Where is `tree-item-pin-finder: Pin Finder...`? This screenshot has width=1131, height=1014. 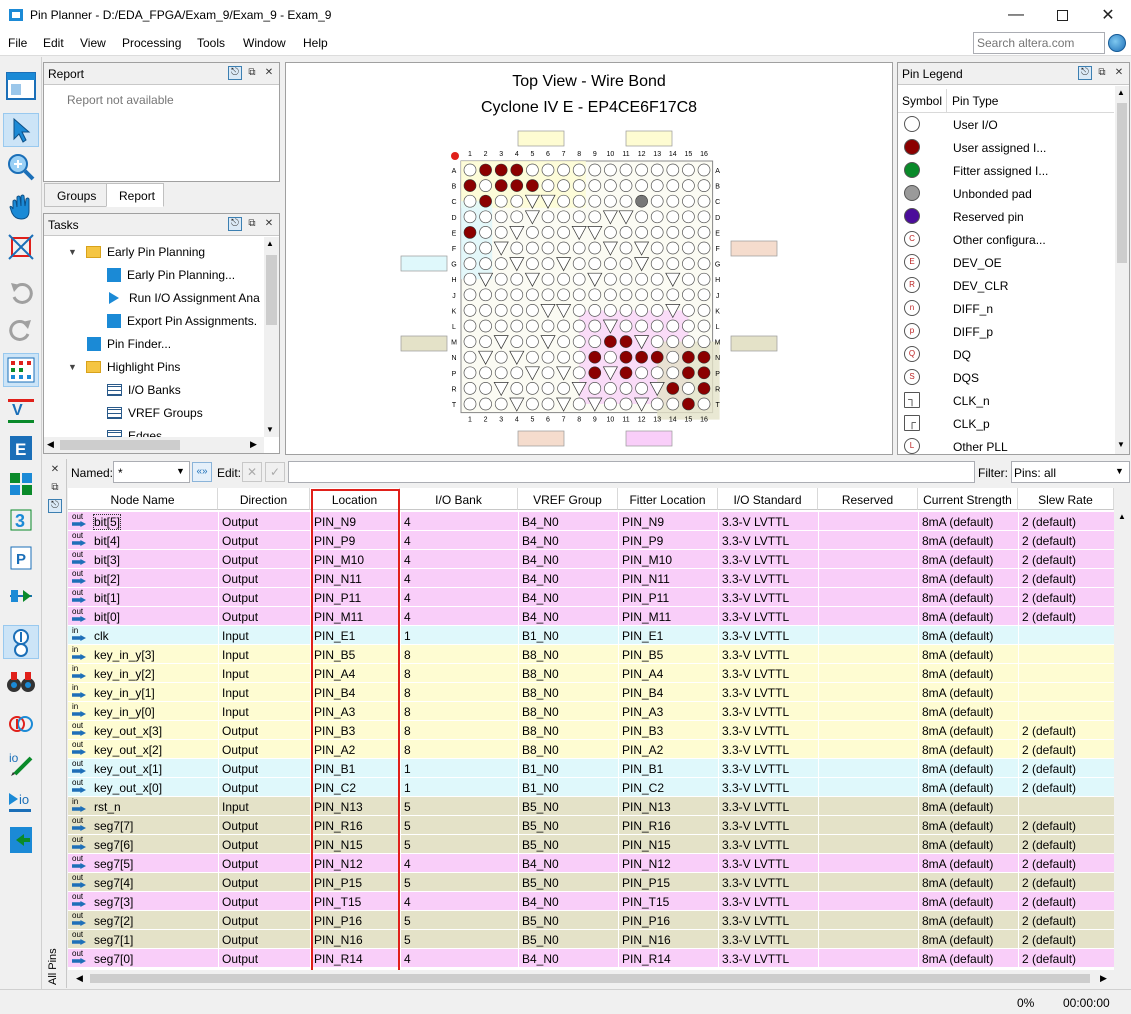
tree-item-pin-finder: Pin Finder... is located at coordinates (129, 344).